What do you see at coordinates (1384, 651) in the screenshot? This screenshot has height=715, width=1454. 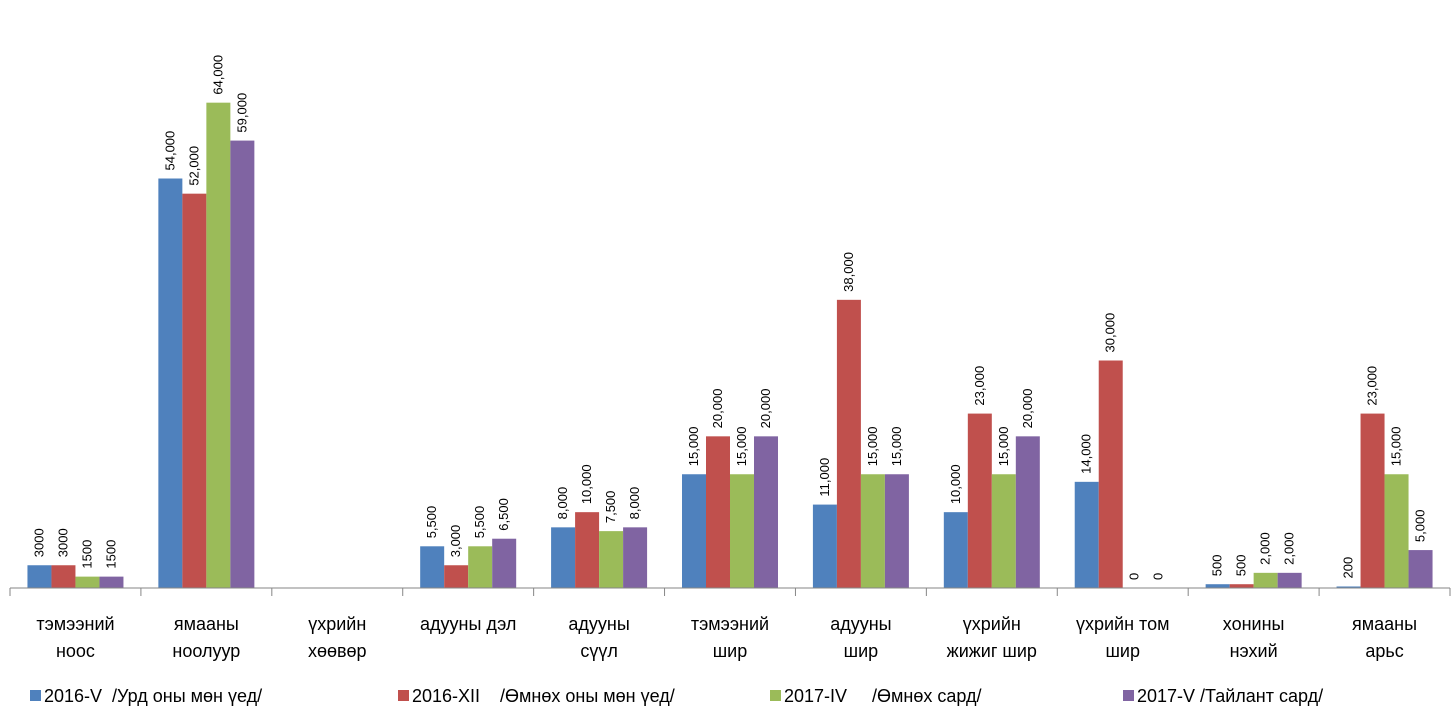 I see `category-label-10-1: арьс` at bounding box center [1384, 651].